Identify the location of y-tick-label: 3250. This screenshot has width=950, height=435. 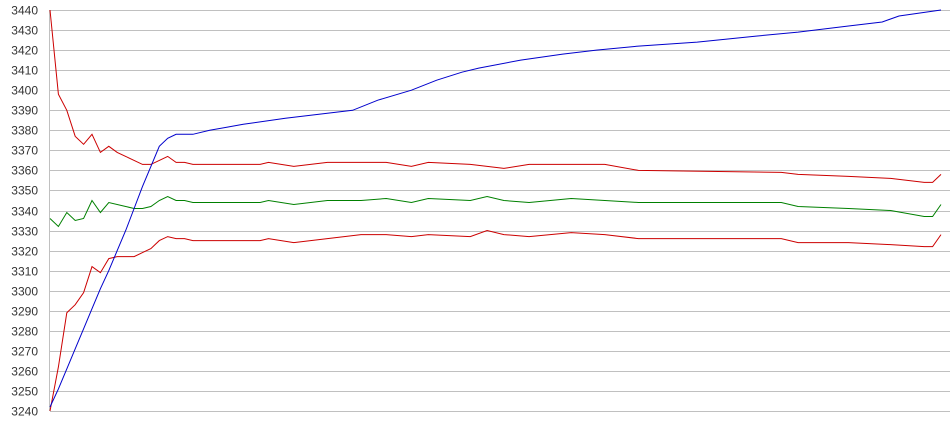
(24, 392).